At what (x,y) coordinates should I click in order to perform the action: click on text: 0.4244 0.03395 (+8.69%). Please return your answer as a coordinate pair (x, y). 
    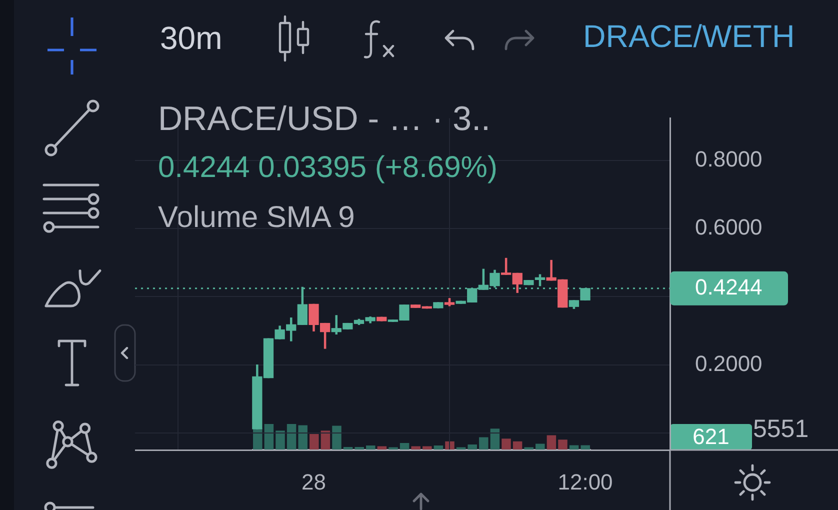
    Looking at the image, I should click on (328, 167).